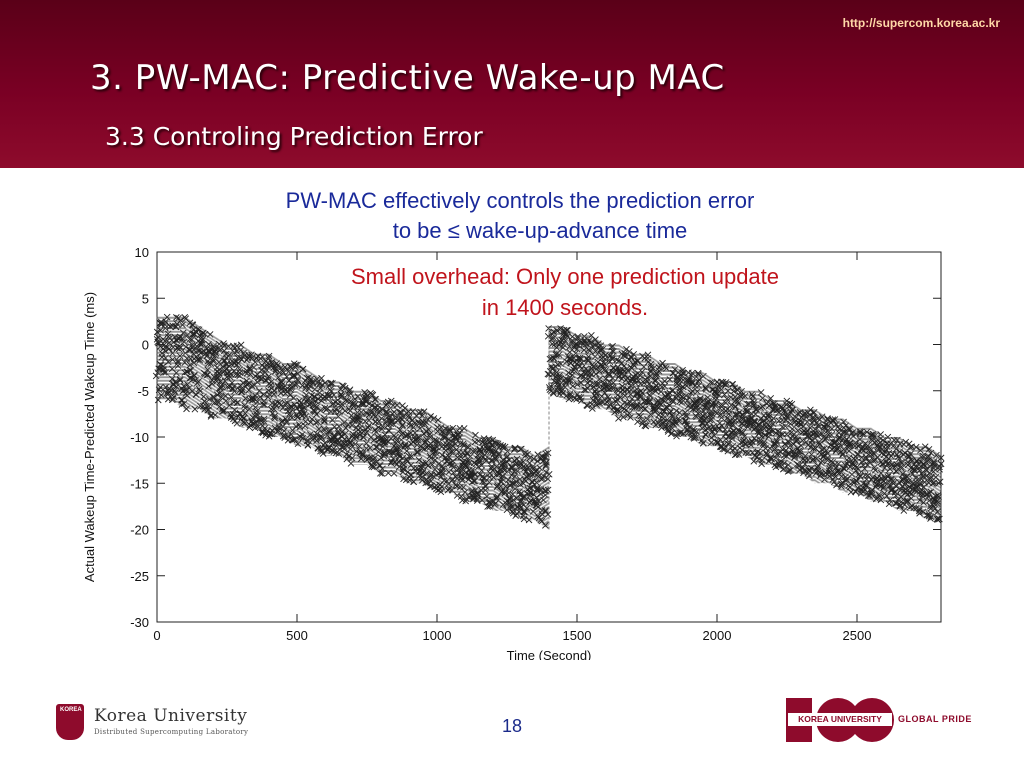  I want to click on y-tick-label: -5, so click(143, 391).